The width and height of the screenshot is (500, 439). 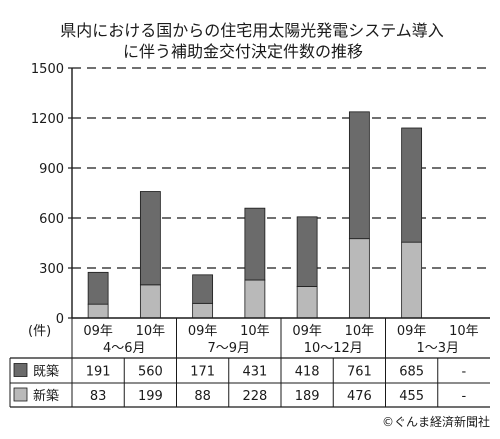 I want to click on y-axis-ticks: 0 300 600 900 1200 1500, so click(x=51, y=194).